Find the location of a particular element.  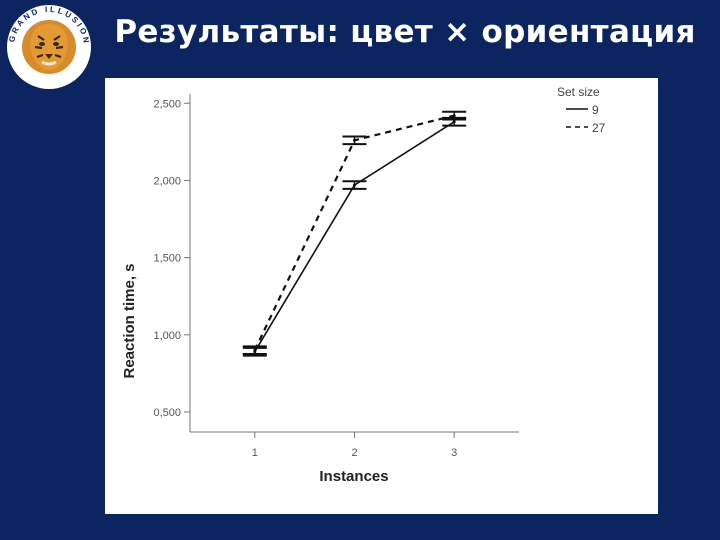

tiger-head-icon is located at coordinates (49, 47).